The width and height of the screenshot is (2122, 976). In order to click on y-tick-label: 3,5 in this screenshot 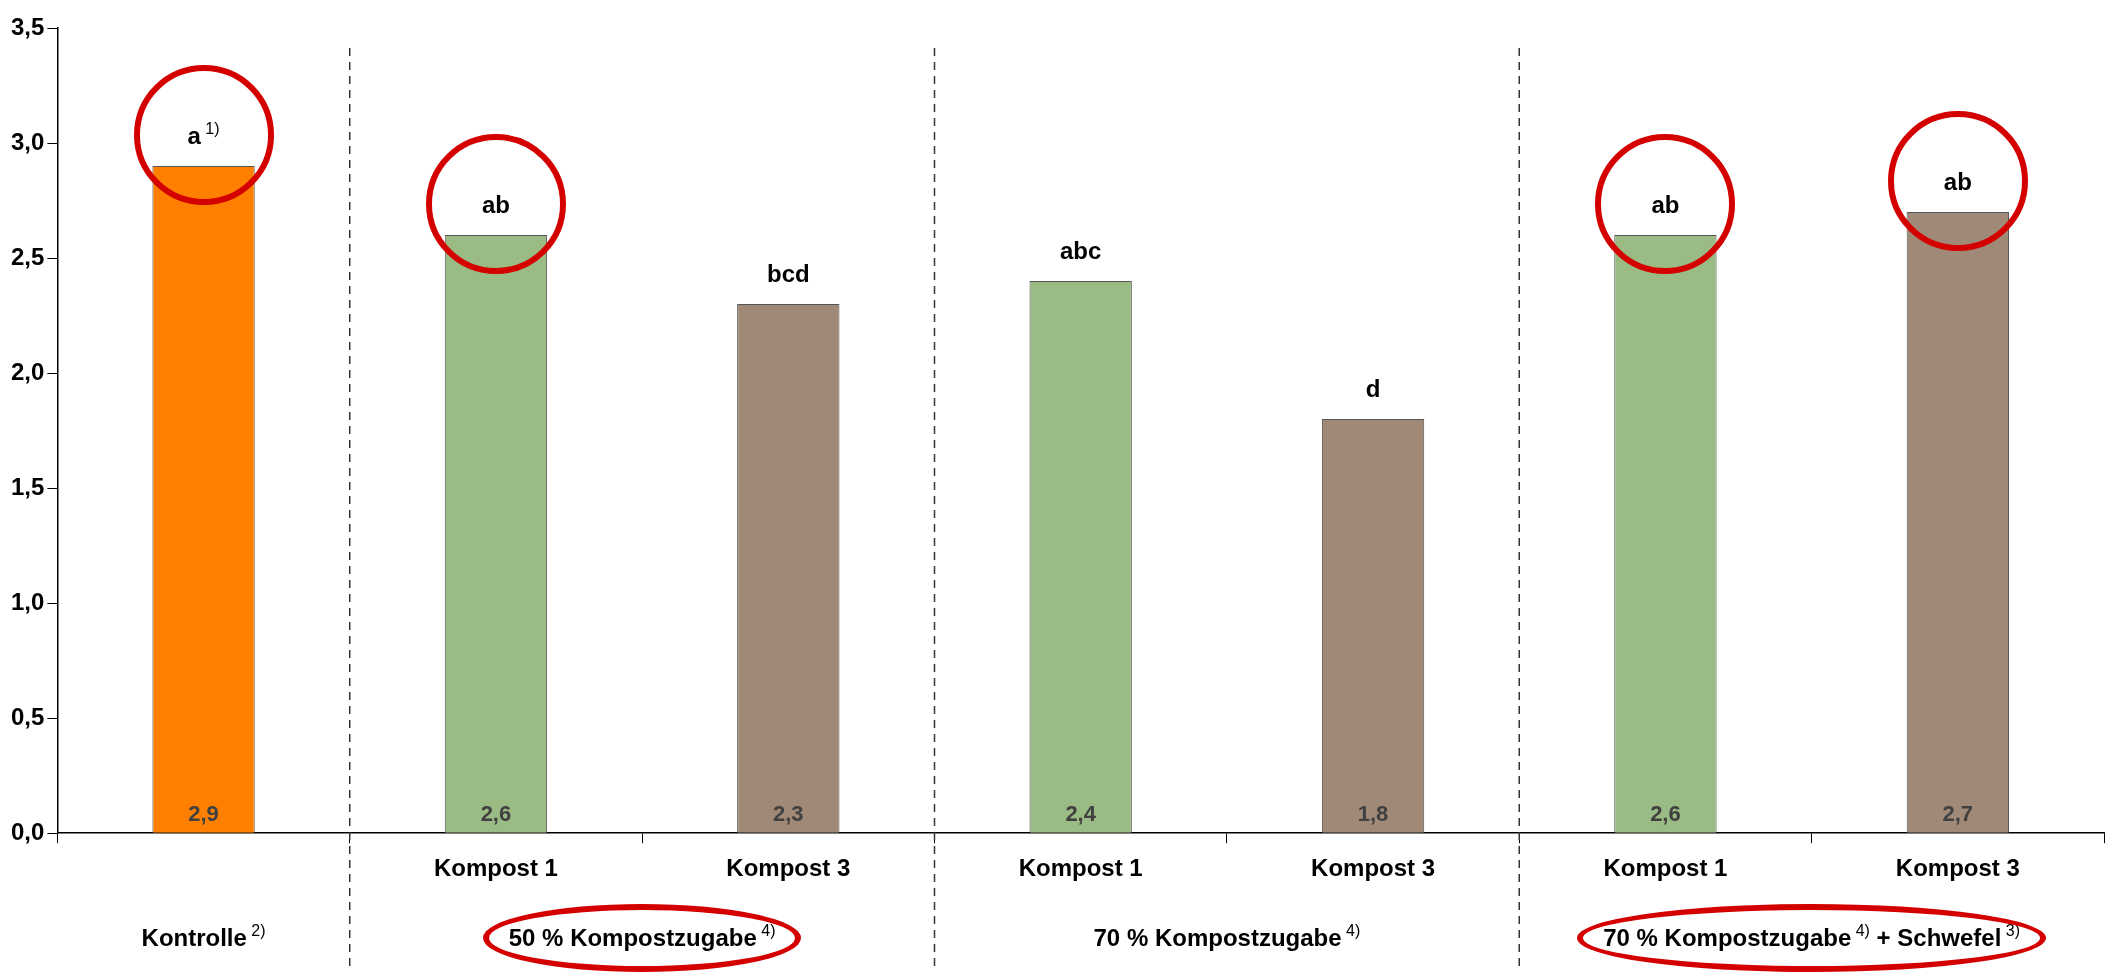, I will do `click(27, 26)`.